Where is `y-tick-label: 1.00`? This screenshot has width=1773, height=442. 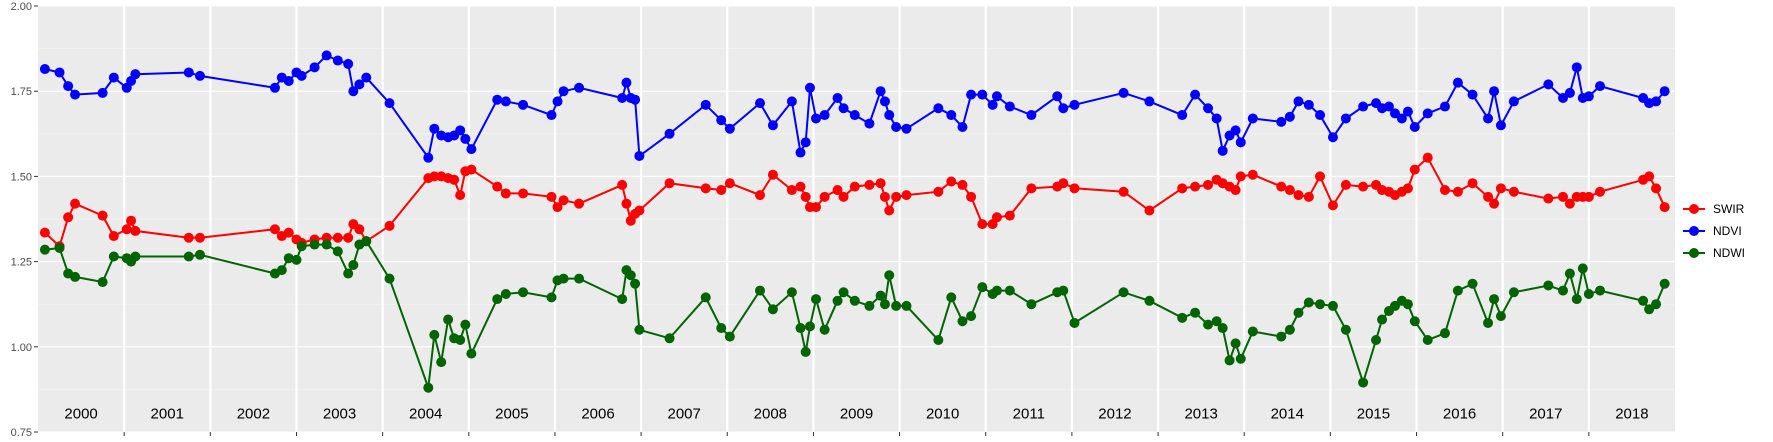 y-tick-label: 1.00 is located at coordinates (21, 348).